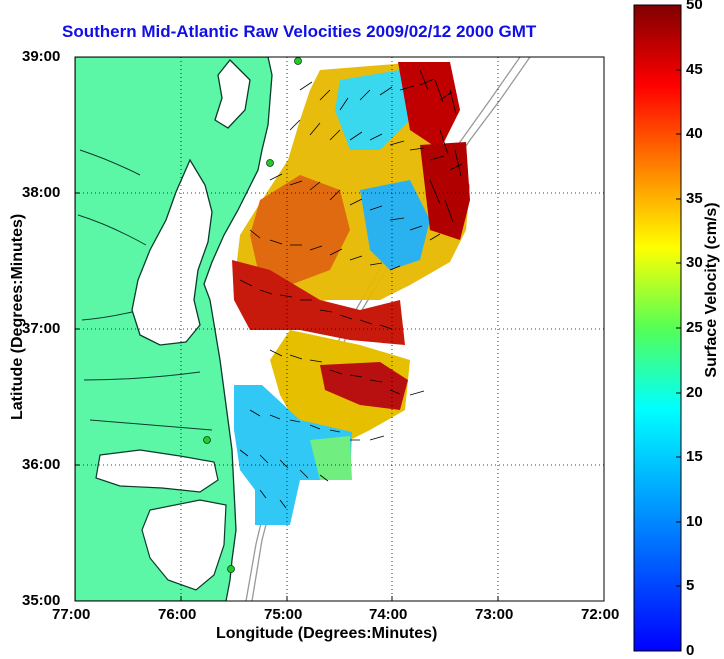 Image resolution: width=724 pixels, height=659 pixels. What do you see at coordinates (41, 192) in the screenshot?
I see `y-tick-label: 38:00` at bounding box center [41, 192].